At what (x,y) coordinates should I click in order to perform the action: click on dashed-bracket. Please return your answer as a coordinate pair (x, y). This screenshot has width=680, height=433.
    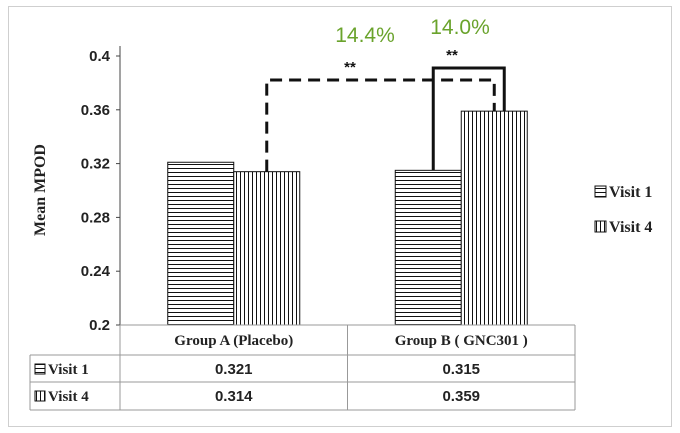
    Looking at the image, I should click on (380, 125).